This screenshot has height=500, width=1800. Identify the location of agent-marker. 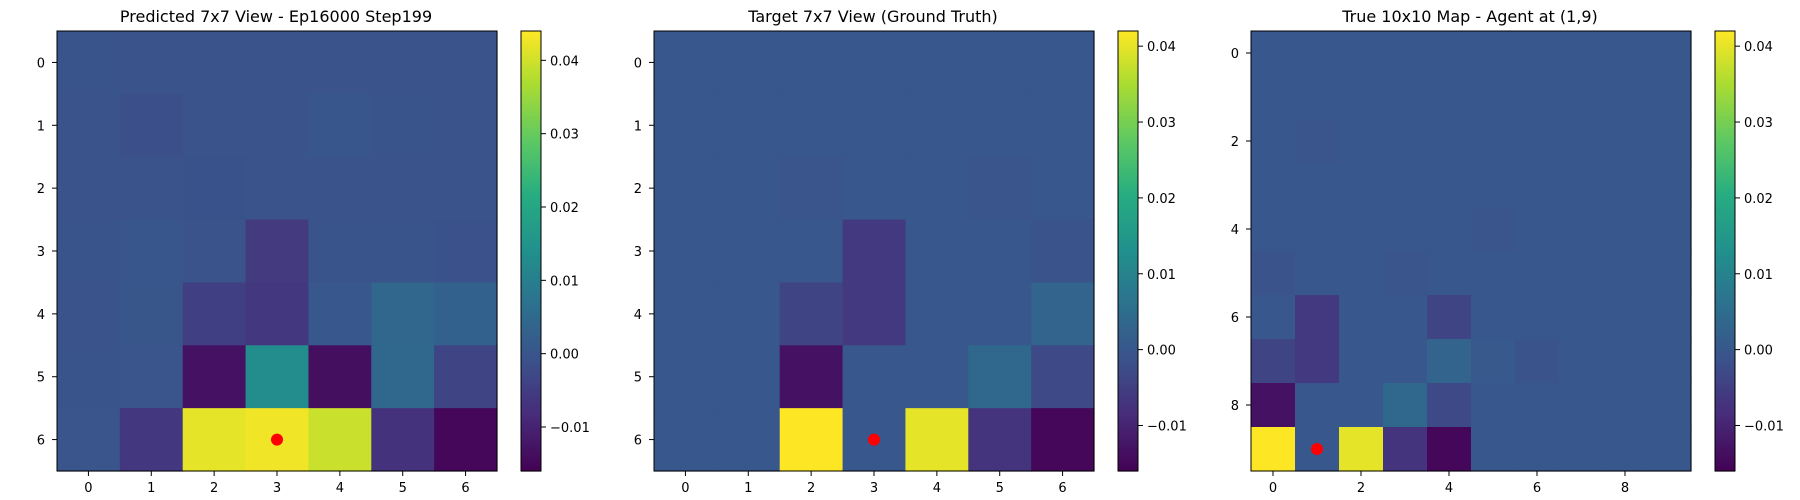
(1317, 449).